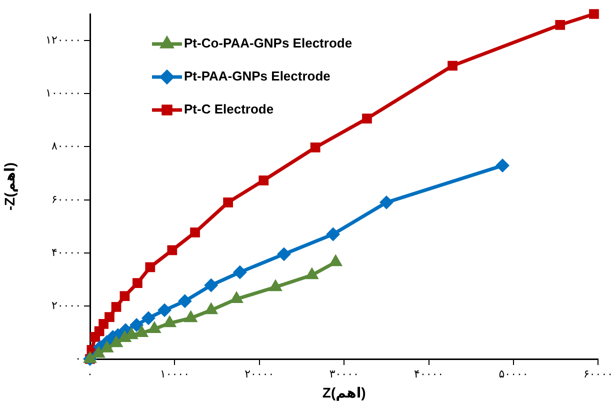 This screenshot has width=616, height=402. What do you see at coordinates (66, 306) in the screenshot?
I see `y-tick-label: ۲۰۰۰۰` at bounding box center [66, 306].